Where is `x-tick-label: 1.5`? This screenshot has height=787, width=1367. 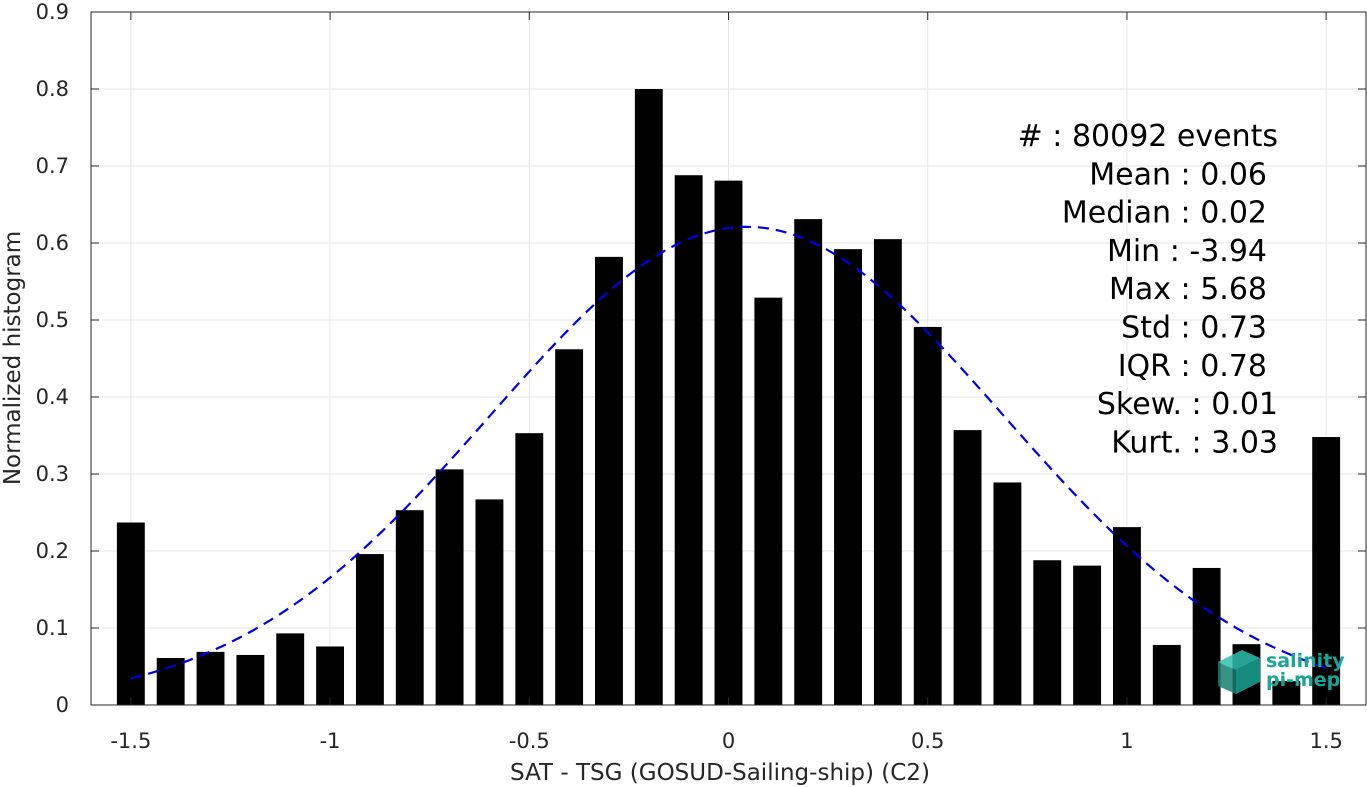
x-tick-label: 1.5 is located at coordinates (1325, 741).